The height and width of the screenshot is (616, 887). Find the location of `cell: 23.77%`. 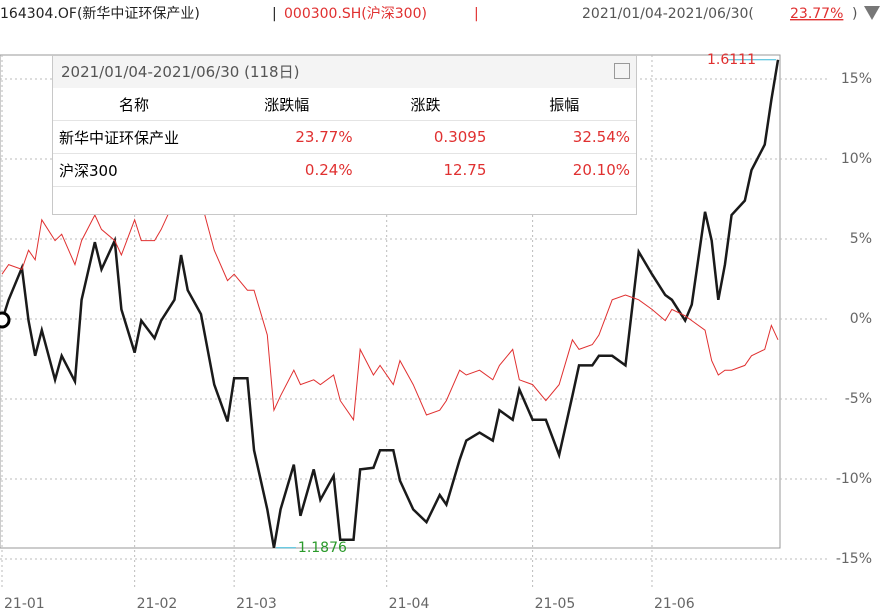

cell: 23.77% is located at coordinates (287, 137).